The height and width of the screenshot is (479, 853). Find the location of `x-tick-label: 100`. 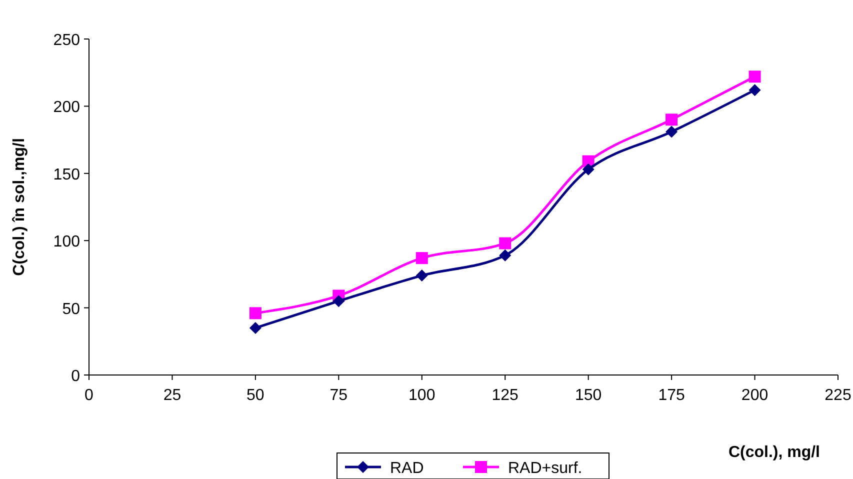

x-tick-label: 100 is located at coordinates (422, 395).